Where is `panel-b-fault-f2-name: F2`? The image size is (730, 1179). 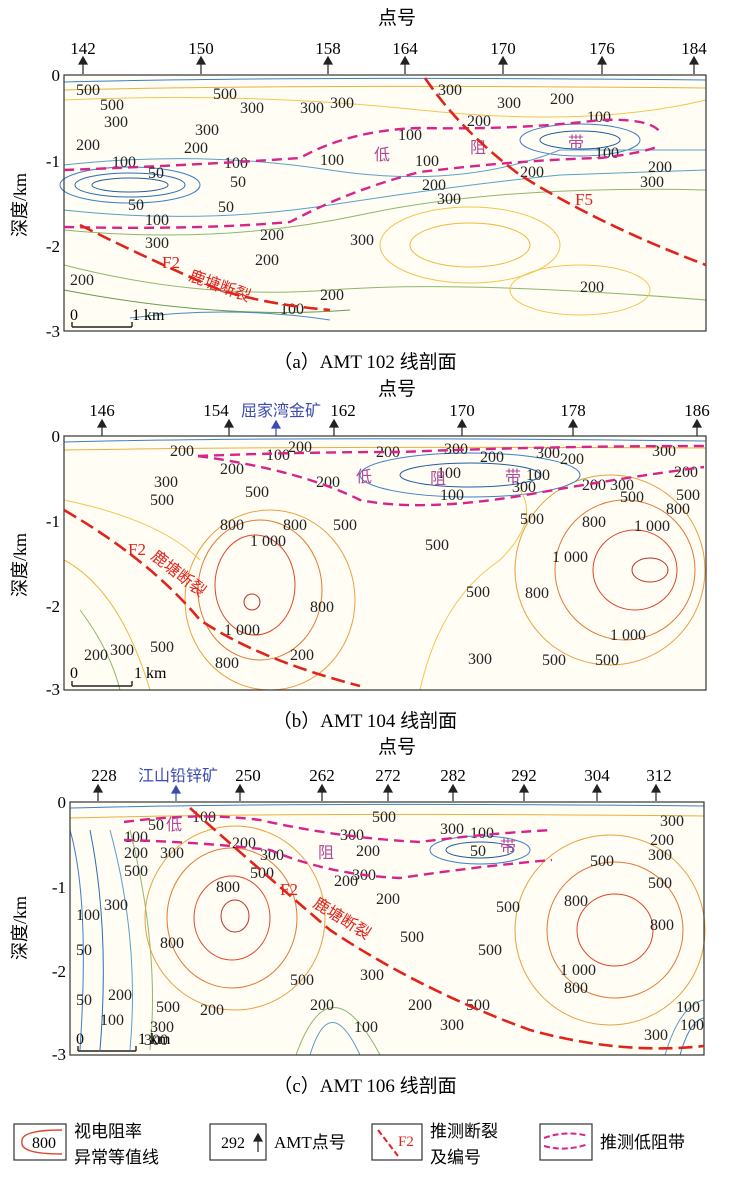 panel-b-fault-f2-name: F2 is located at coordinates (137, 549).